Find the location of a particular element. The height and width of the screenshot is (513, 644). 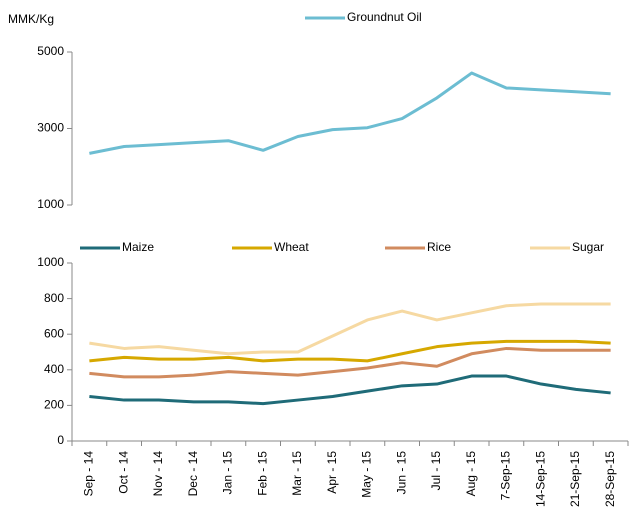

legend-label: Groundnut Oil is located at coordinates (384, 17).